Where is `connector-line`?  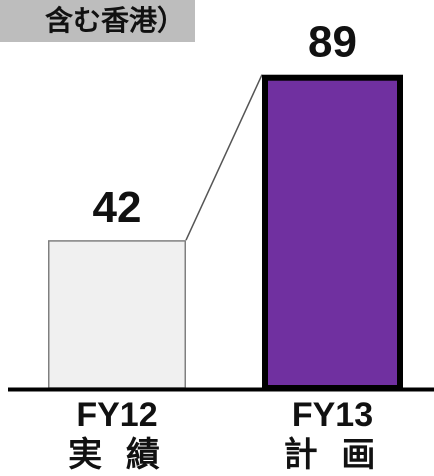 connector-line is located at coordinates (224, 157).